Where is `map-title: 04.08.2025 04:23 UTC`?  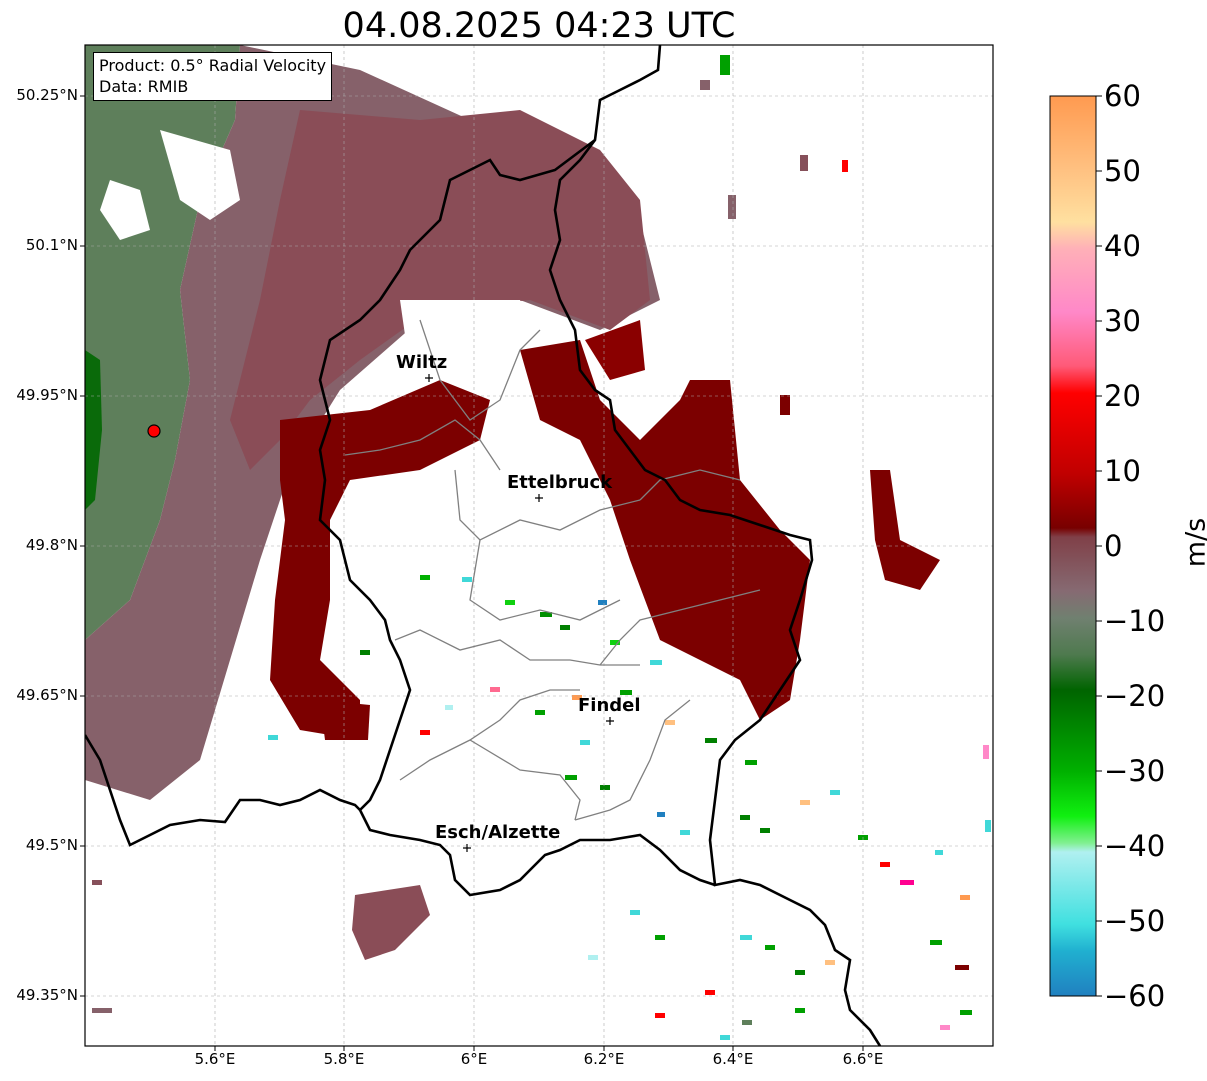 map-title: 04.08.2025 04:23 UTC is located at coordinates (539, 26).